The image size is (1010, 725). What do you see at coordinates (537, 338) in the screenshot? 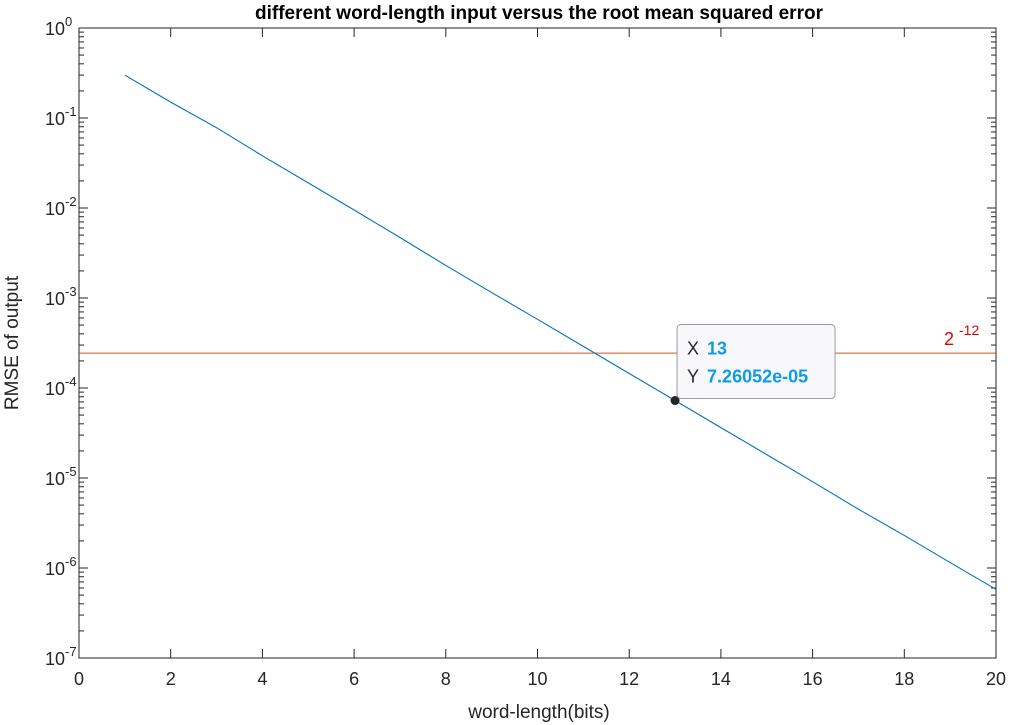
I see `reference-line-group: 2 -12` at bounding box center [537, 338].